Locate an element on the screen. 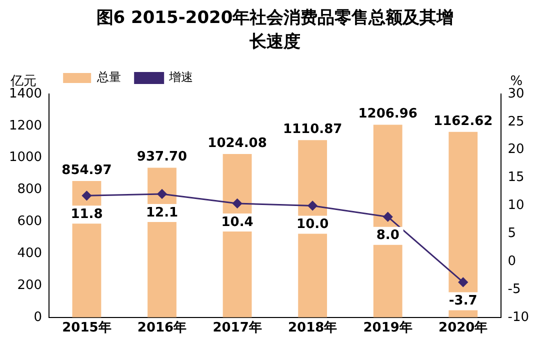 The image size is (550, 347). y2-tick-label: -5 is located at coordinates (514, 289).